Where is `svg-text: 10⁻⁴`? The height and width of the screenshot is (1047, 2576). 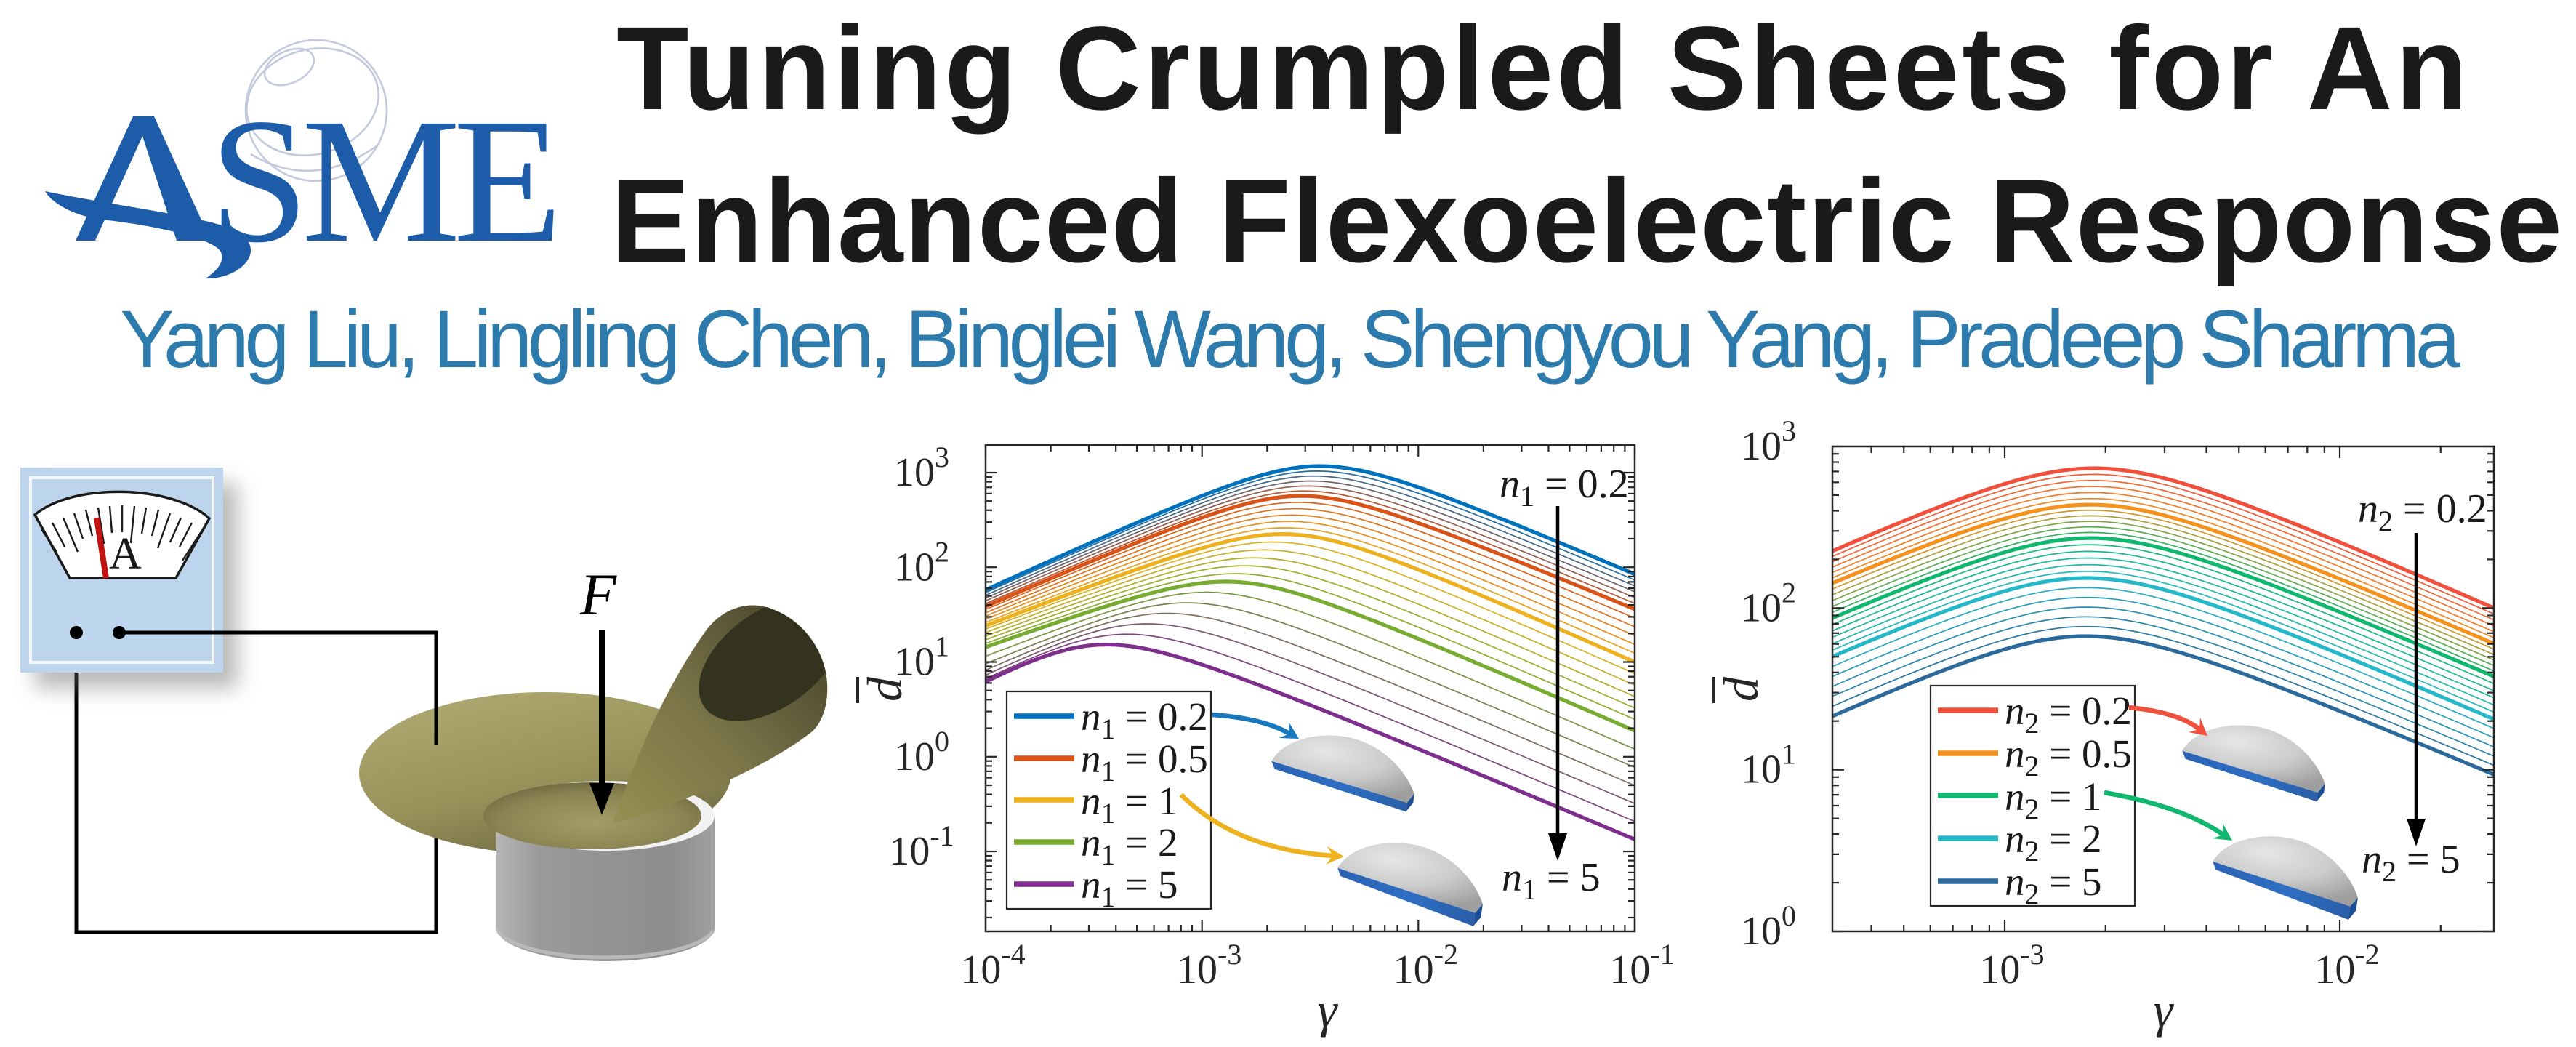 svg-text: 10⁻⁴ is located at coordinates (992, 965).